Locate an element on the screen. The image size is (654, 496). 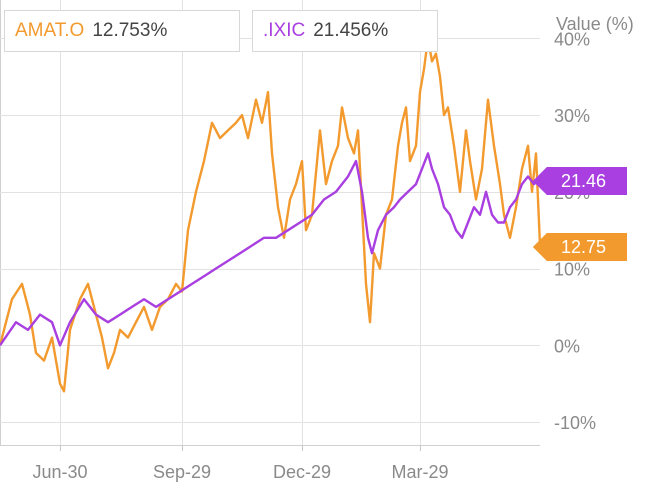
legend-item-ixic: .IXIC 21.456% is located at coordinates (345, 31).